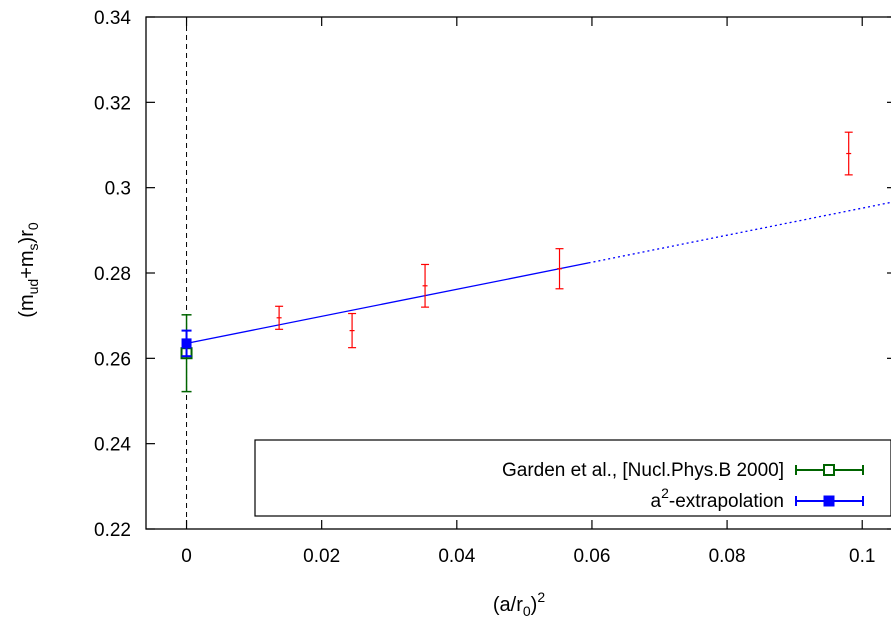  What do you see at coordinates (829, 470) in the screenshot?
I see `legend-key-garden` at bounding box center [829, 470].